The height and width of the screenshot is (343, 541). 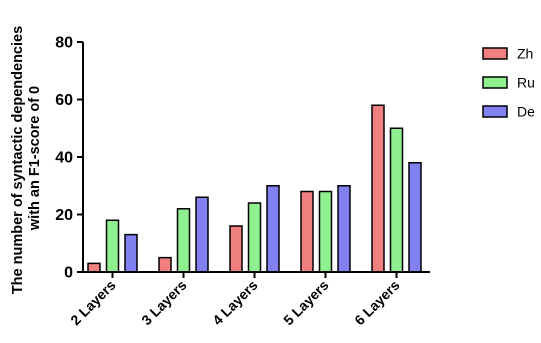 What do you see at coordinates (35, 158) in the screenshot?
I see `y-axis-title-line-2: with an F1-score of 0` at bounding box center [35, 158].